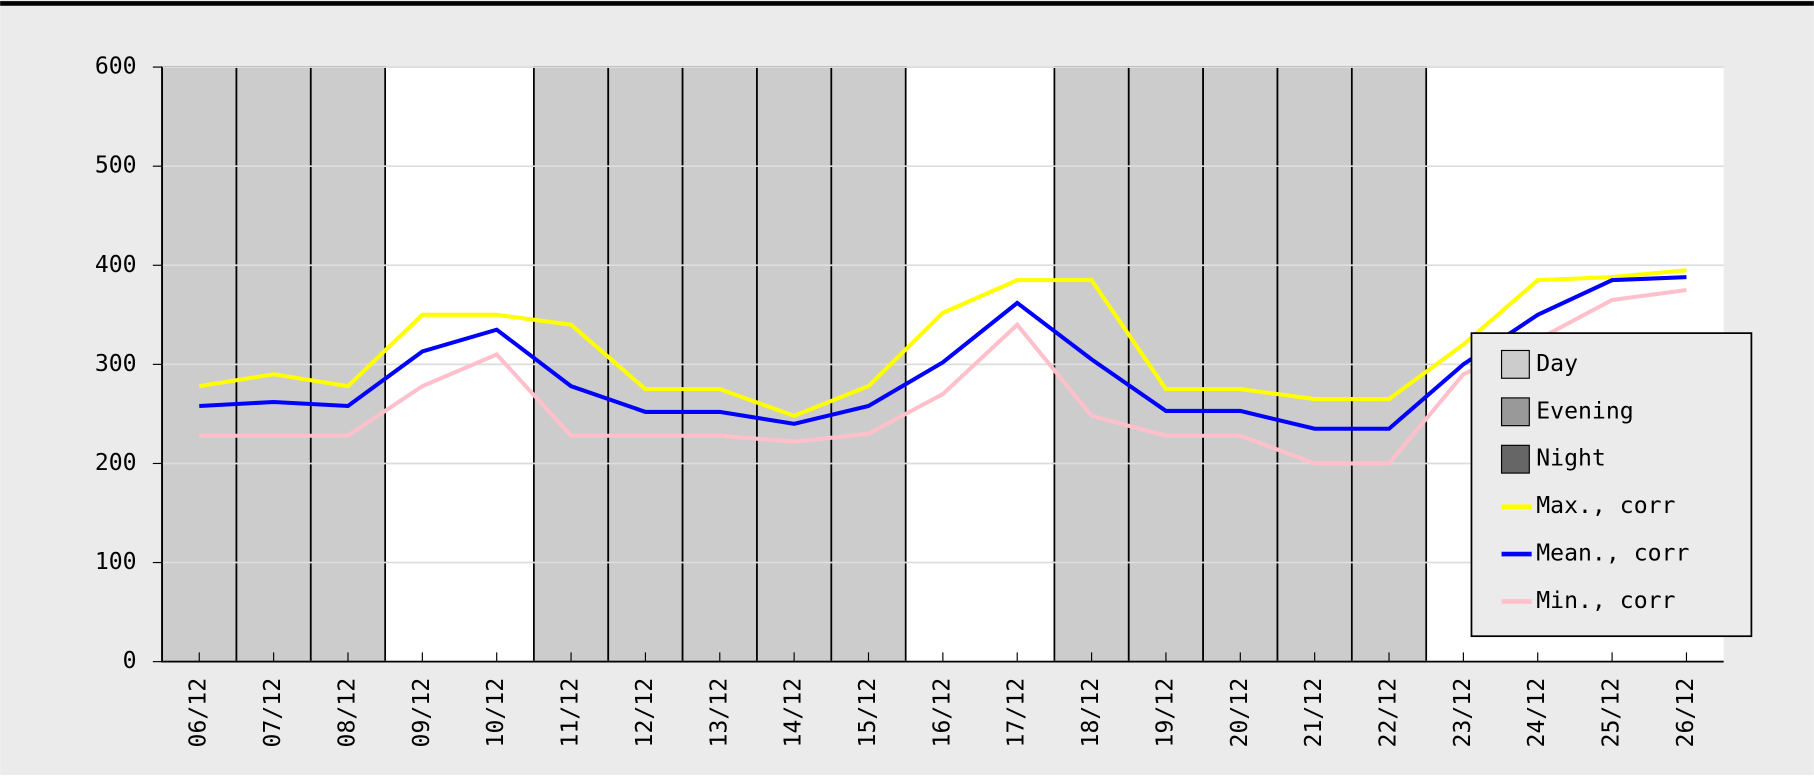  What do you see at coordinates (1605, 506) in the screenshot?
I see `legend-label: Max., corr` at bounding box center [1605, 506].